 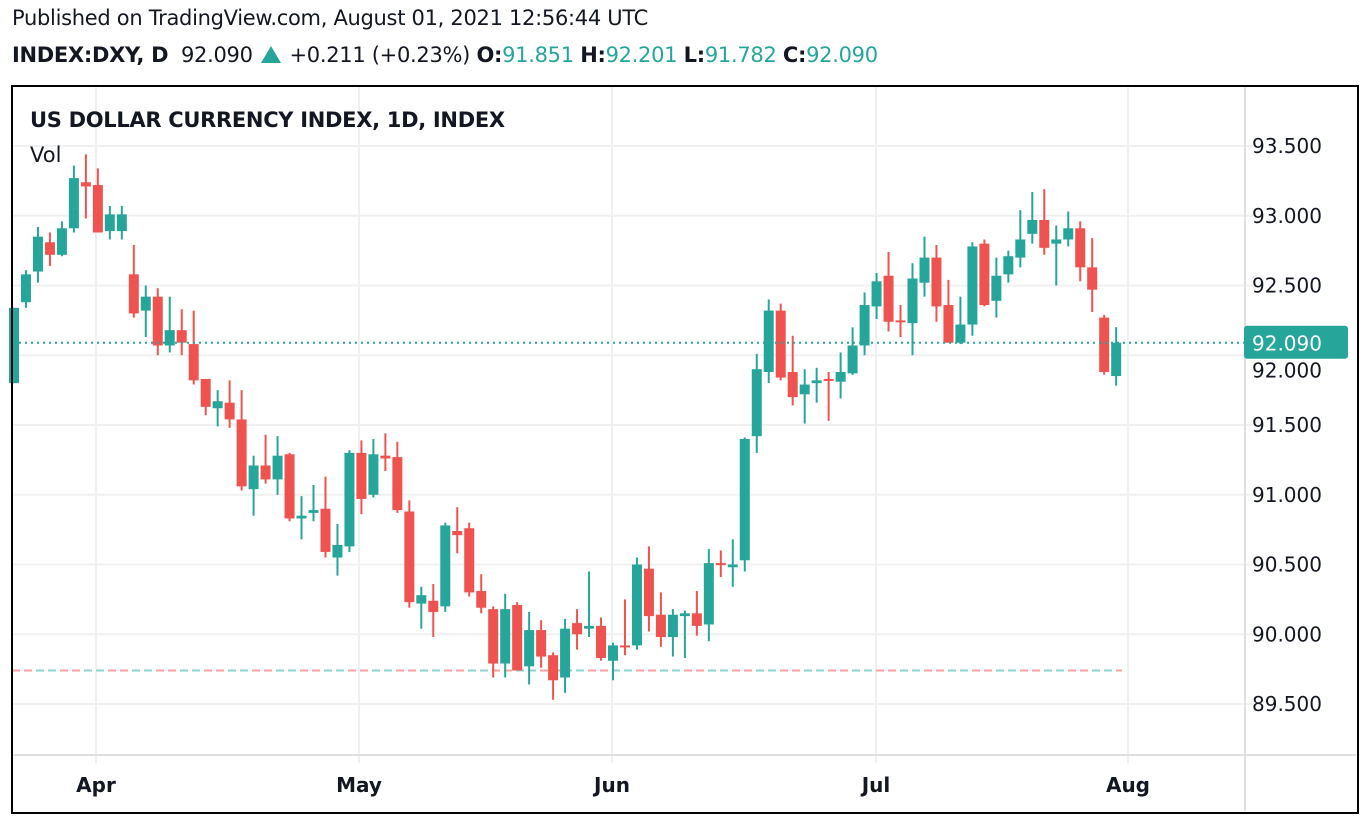 What do you see at coordinates (1287, 495) in the screenshot?
I see `price-tick-label: 91.000` at bounding box center [1287, 495].